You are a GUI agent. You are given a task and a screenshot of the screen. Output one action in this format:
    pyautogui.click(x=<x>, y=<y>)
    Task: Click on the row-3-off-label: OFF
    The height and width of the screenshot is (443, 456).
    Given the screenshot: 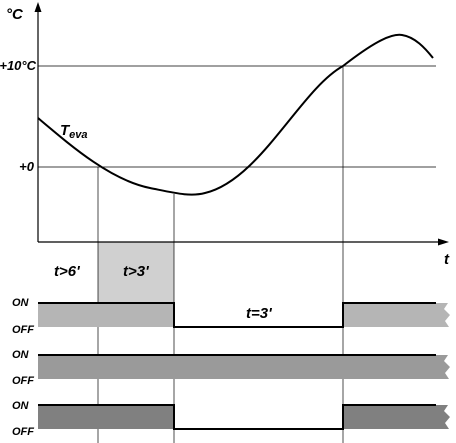 What is the action you would take?
    pyautogui.click(x=23, y=432)
    